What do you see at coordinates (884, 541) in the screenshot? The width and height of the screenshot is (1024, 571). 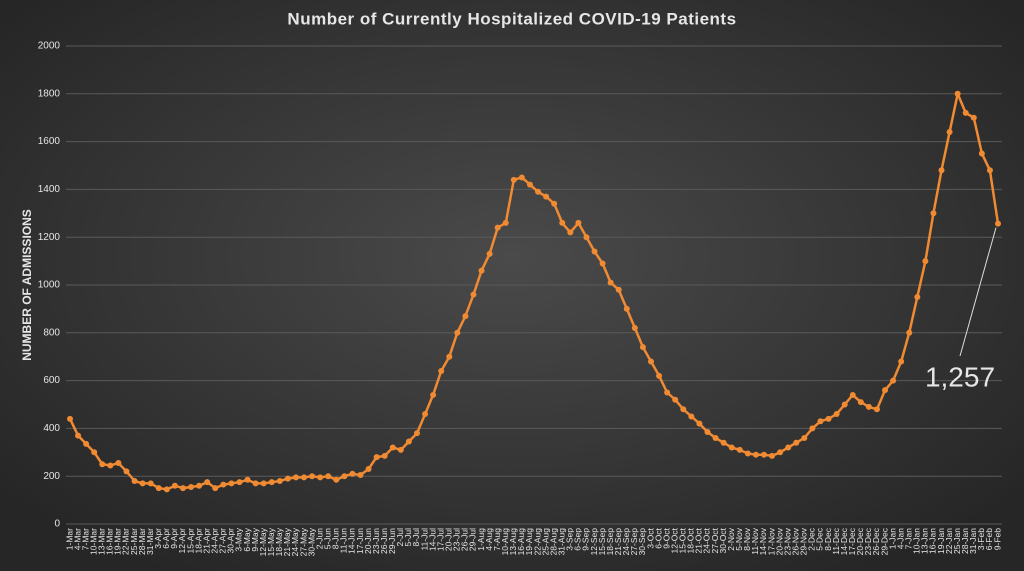 I see `x-tick-label: 29-Dec` at bounding box center [884, 541].